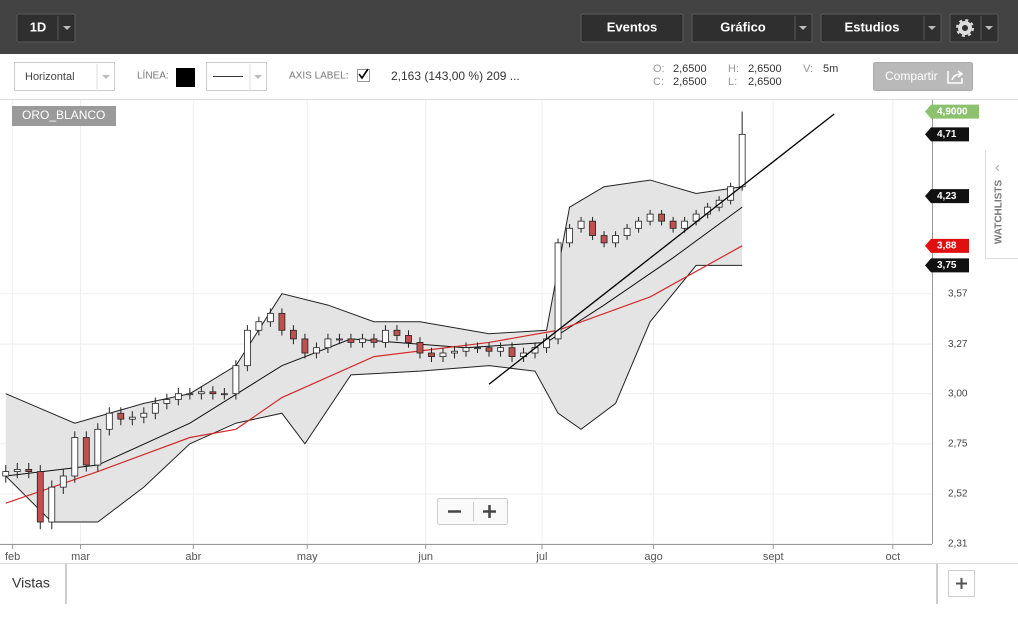 Image resolution: width=1018 pixels, height=624 pixels. What do you see at coordinates (661, 249) in the screenshot?
I see `trendline` at bounding box center [661, 249].